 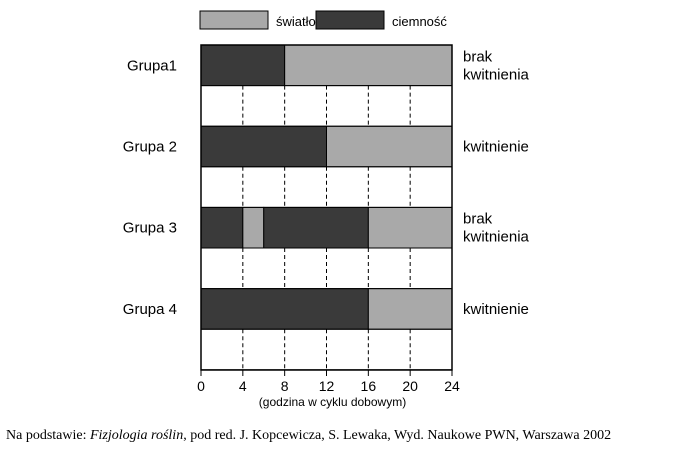 What do you see at coordinates (150, 147) in the screenshot?
I see `group-label-2: Grupa 2` at bounding box center [150, 147].